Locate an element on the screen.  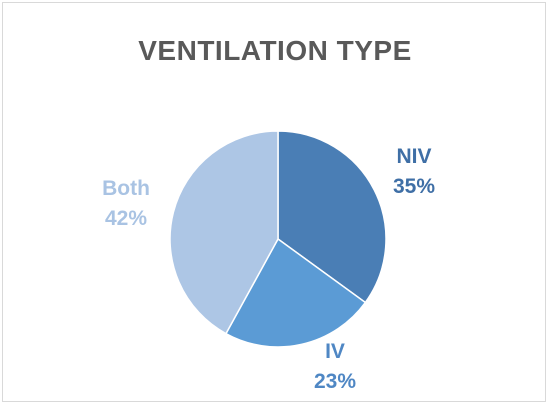
pie-slice-iv is located at coordinates (295, 292).